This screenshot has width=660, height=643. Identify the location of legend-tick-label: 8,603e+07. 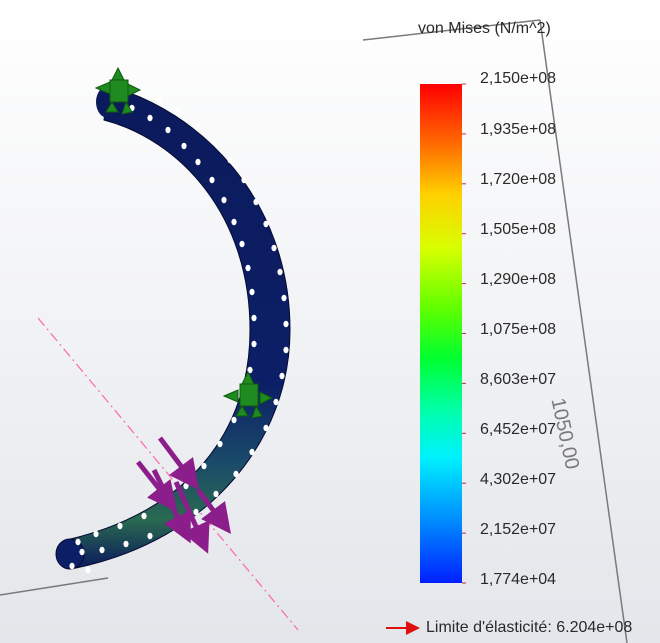
(518, 379).